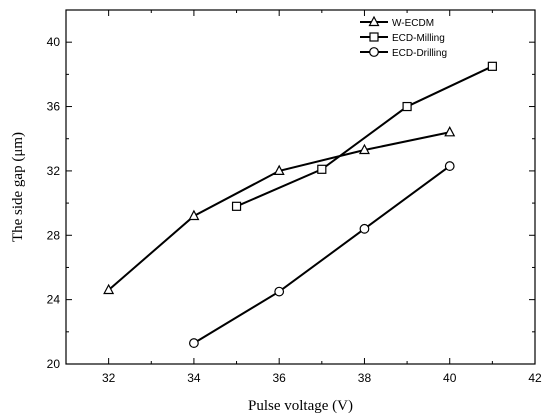  Describe the element at coordinates (374, 52) in the screenshot. I see `legend-marker-ecd-drilling` at that location.